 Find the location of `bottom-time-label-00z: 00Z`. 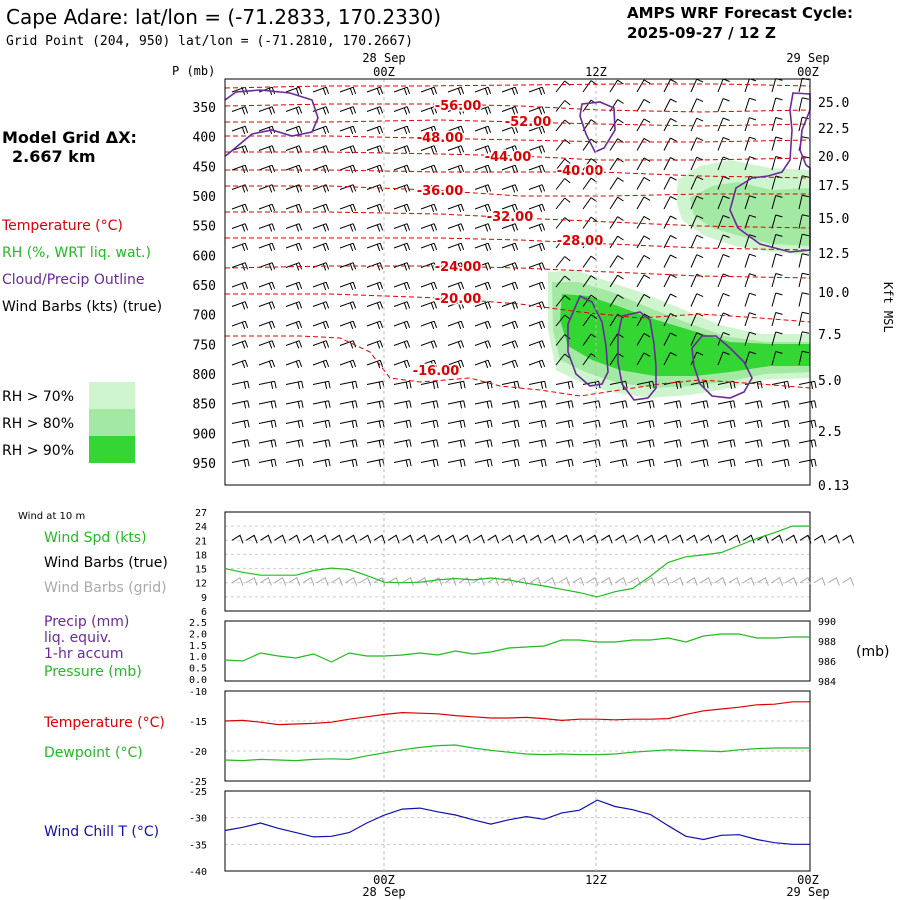

bottom-time-label-00z: 00Z is located at coordinates (384, 880).